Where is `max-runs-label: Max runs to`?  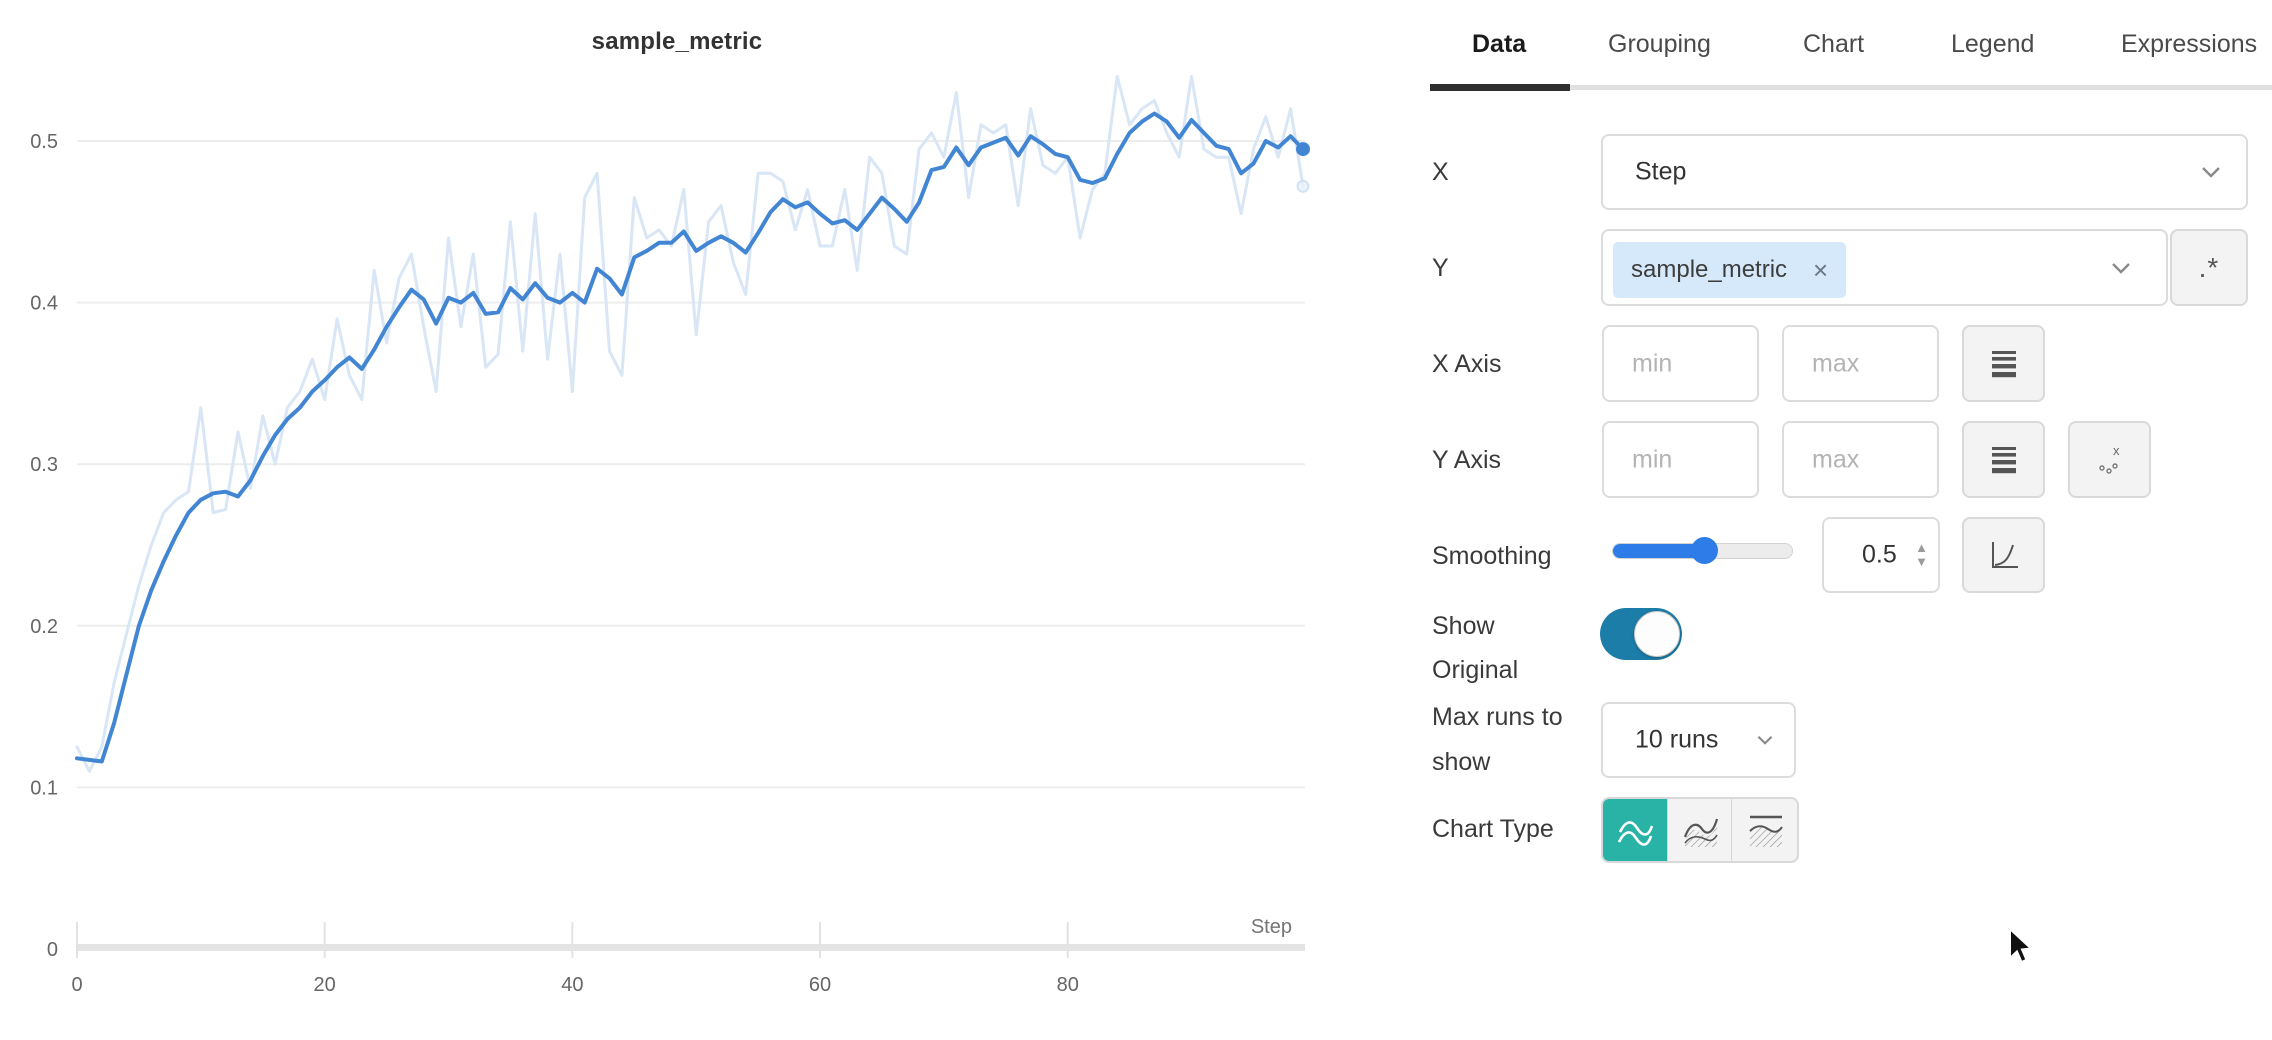
max-runs-label: Max runs to is located at coordinates (1497, 717).